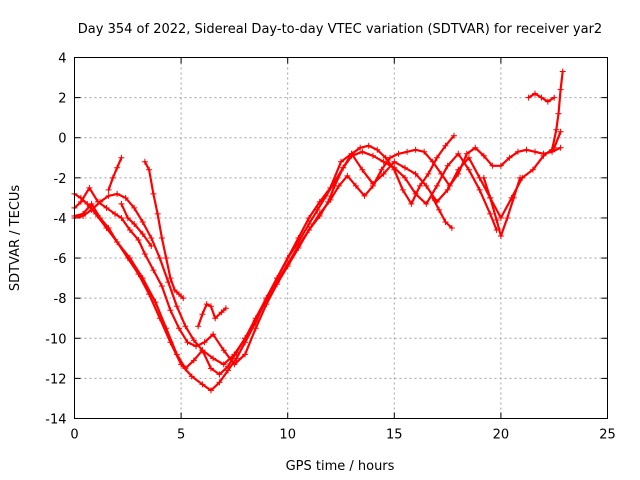  I want to click on segment-hump, so click(212, 315).